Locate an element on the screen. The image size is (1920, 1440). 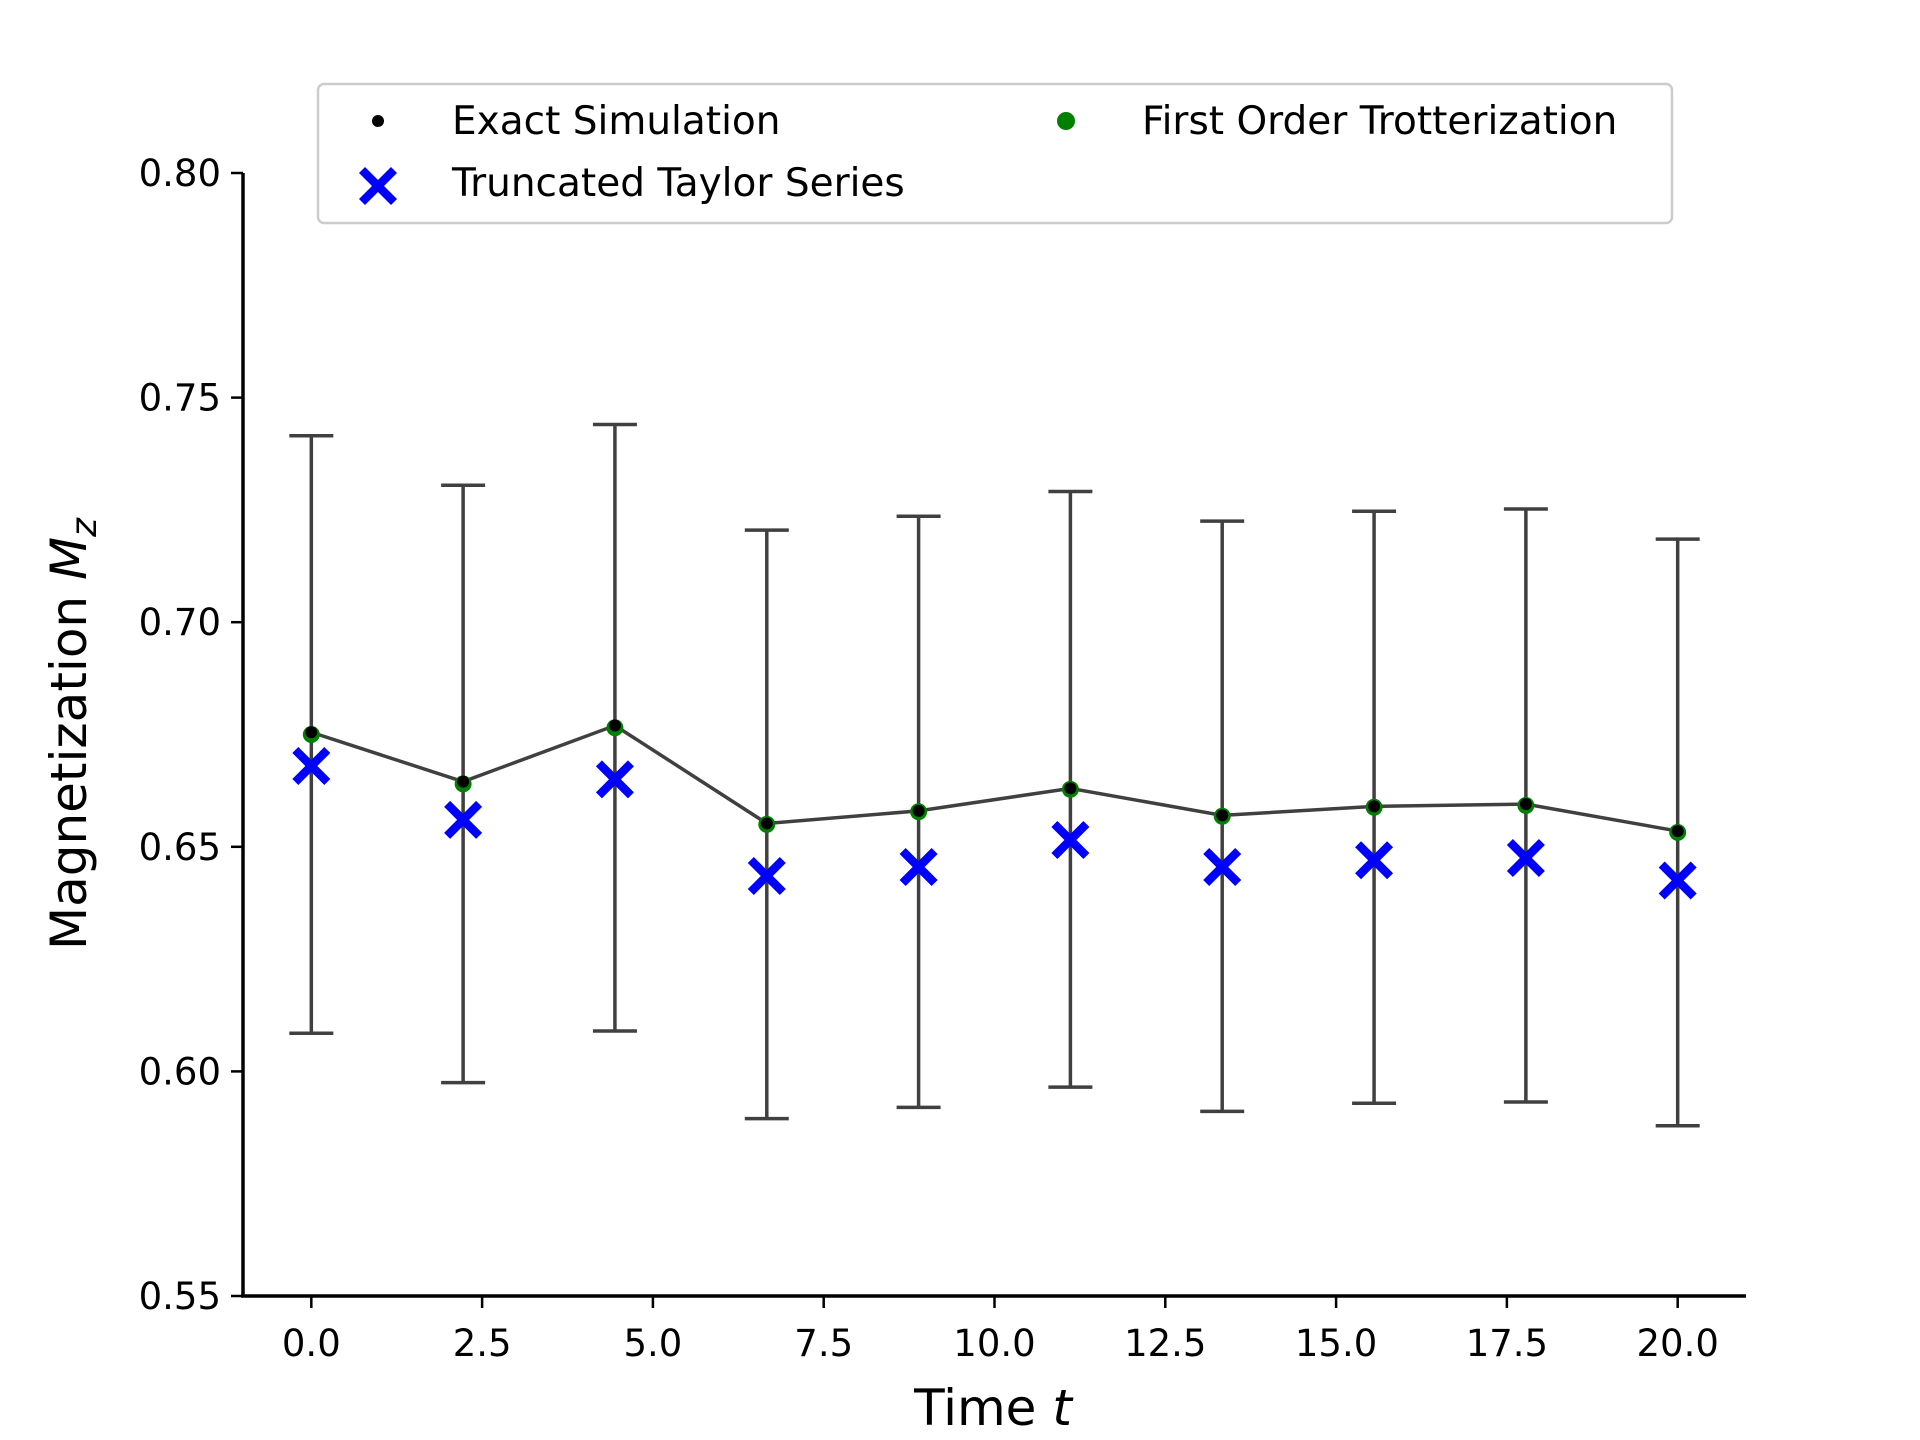
legend-box is located at coordinates (995, 153).